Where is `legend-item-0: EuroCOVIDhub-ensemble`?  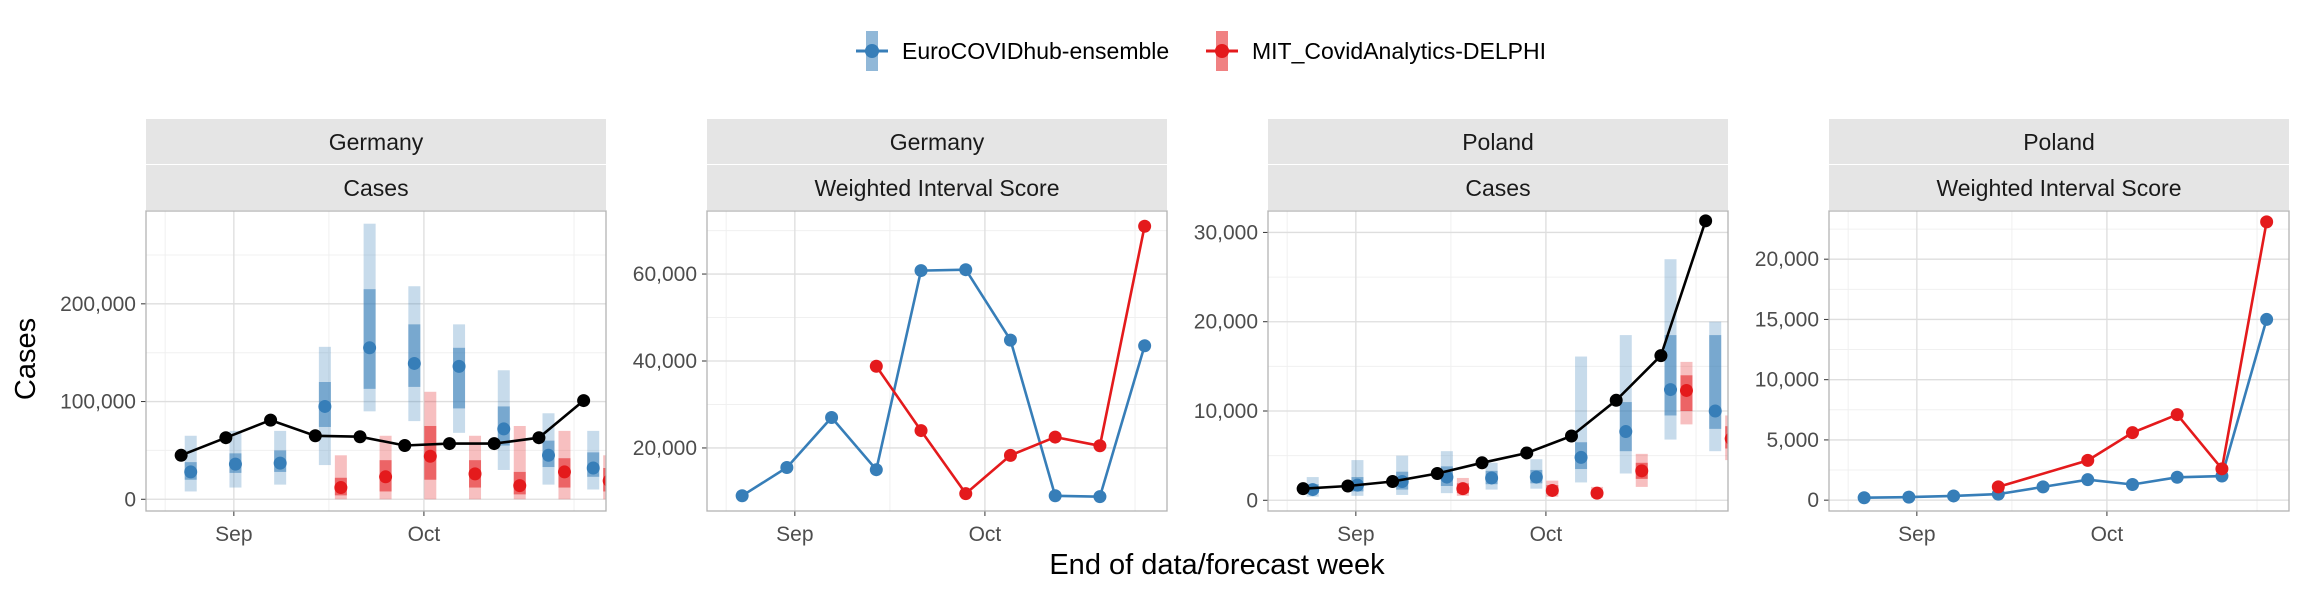 legend-item-0: EuroCOVIDhub-ensemble is located at coordinates (1012, 51).